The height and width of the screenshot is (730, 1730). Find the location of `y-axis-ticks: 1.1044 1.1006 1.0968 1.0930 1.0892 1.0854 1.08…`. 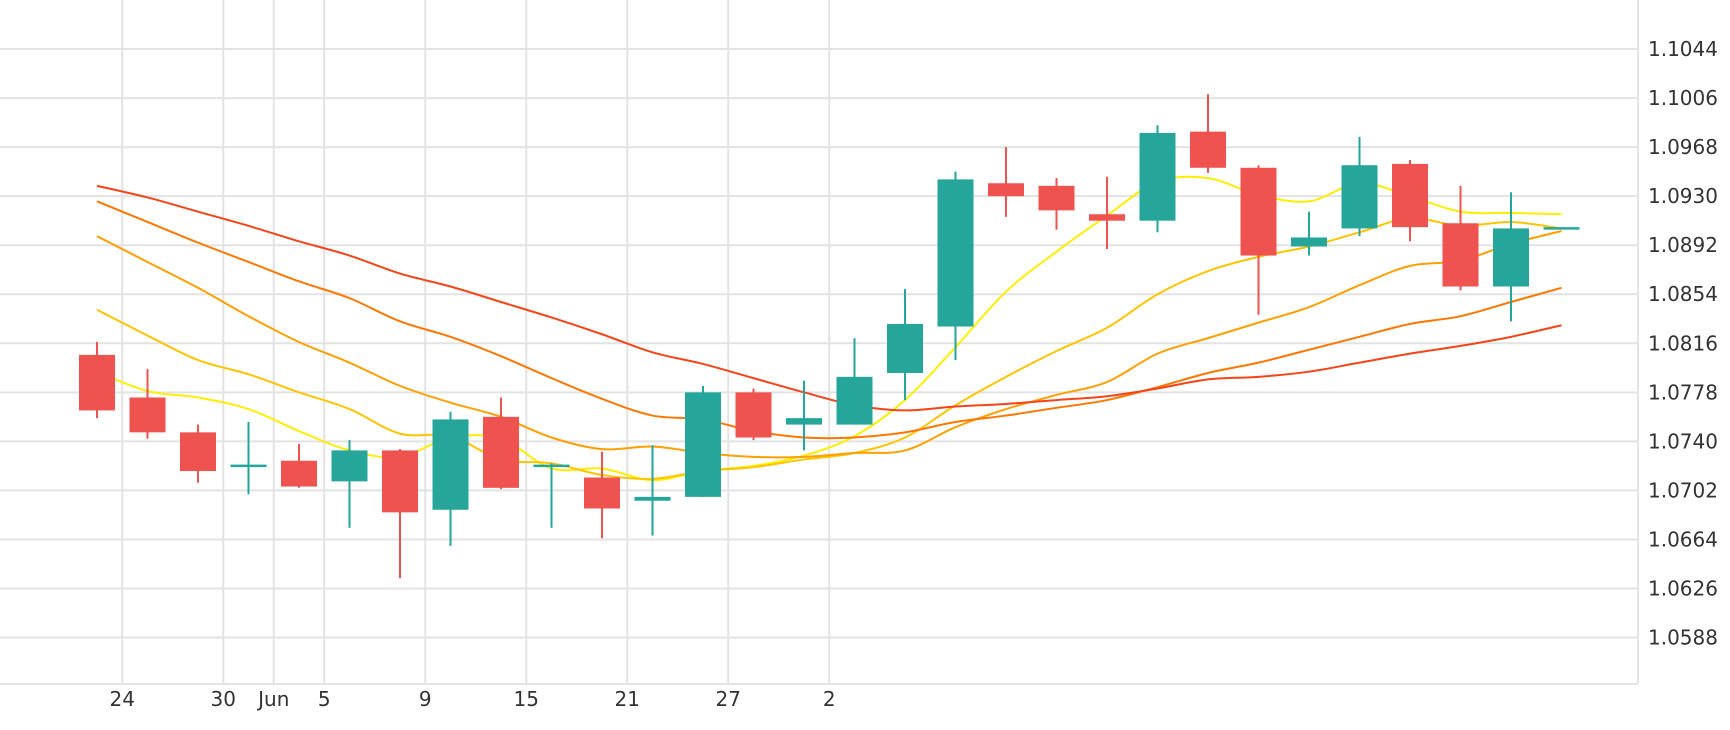

y-axis-ticks: 1.1044 1.1006 1.0968 1.0930 1.0892 1.0854 1.08… is located at coordinates (1683, 343).